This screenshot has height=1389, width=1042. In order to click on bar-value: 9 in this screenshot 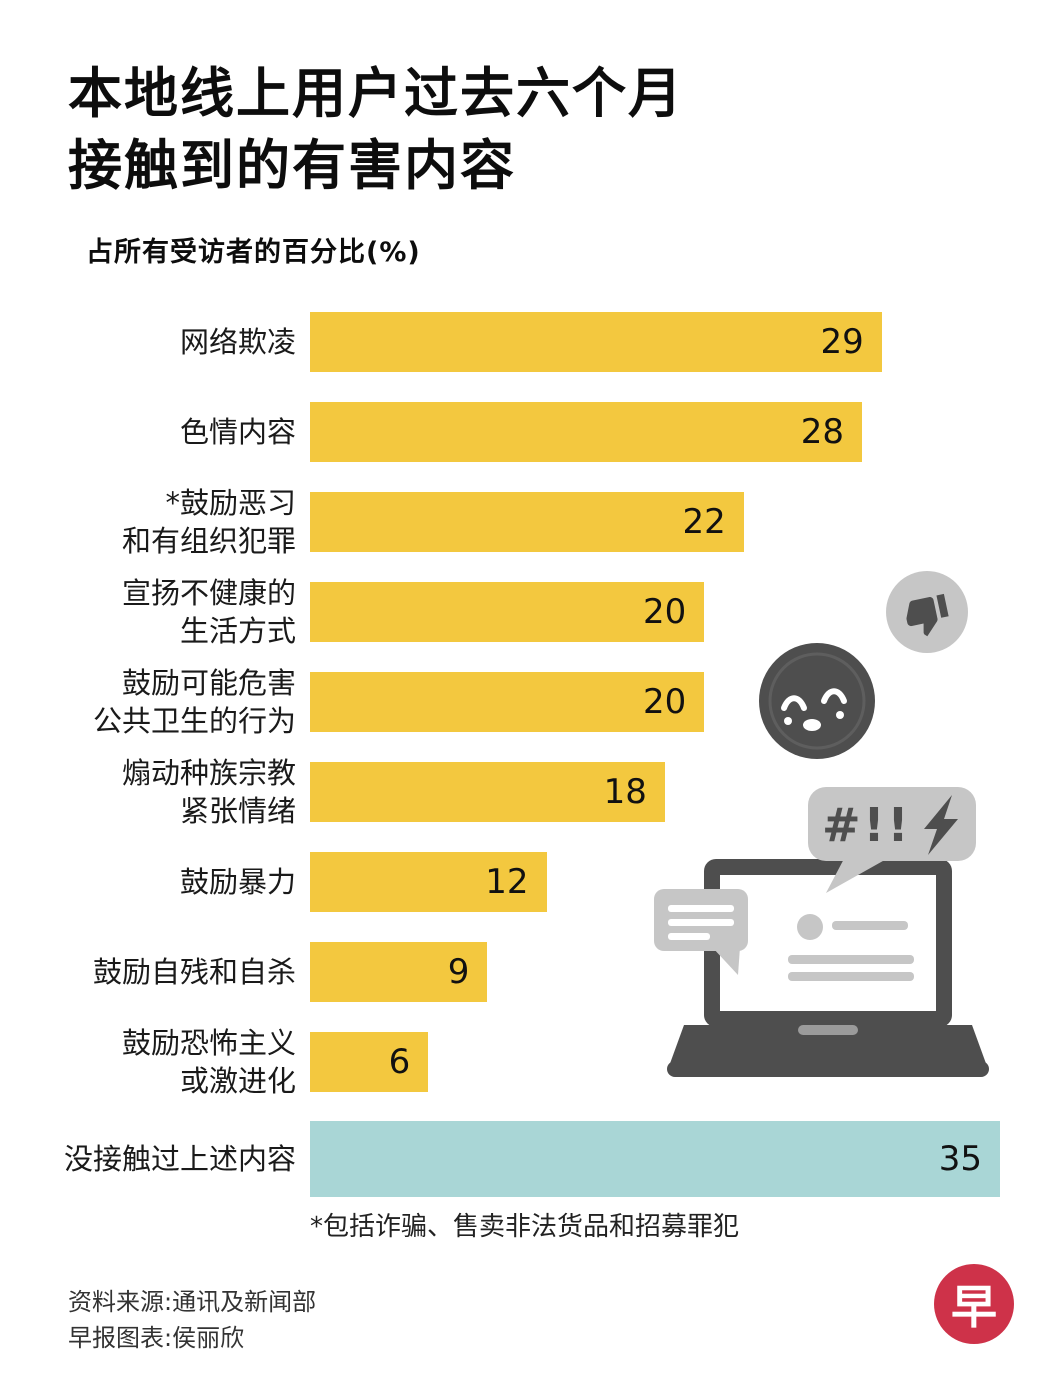, I will do `click(458, 972)`.